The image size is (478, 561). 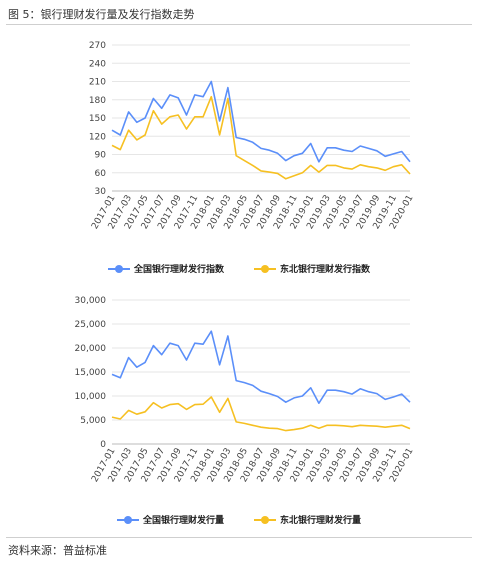 I want to click on index-y-tick-label: 90, so click(x=101, y=156).